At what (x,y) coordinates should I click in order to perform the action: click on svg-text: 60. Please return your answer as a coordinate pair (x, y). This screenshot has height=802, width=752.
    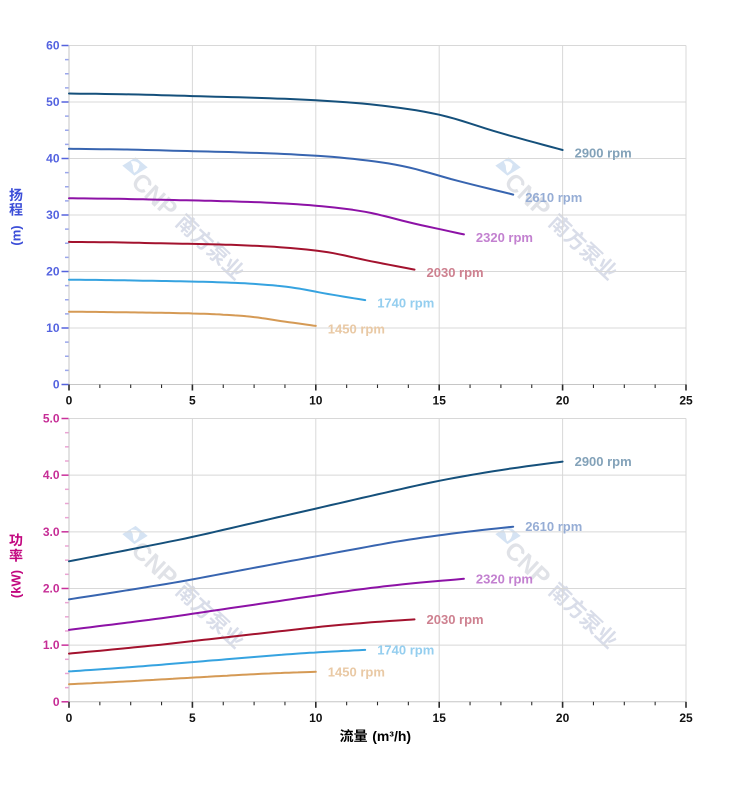
    Looking at the image, I should click on (53, 46).